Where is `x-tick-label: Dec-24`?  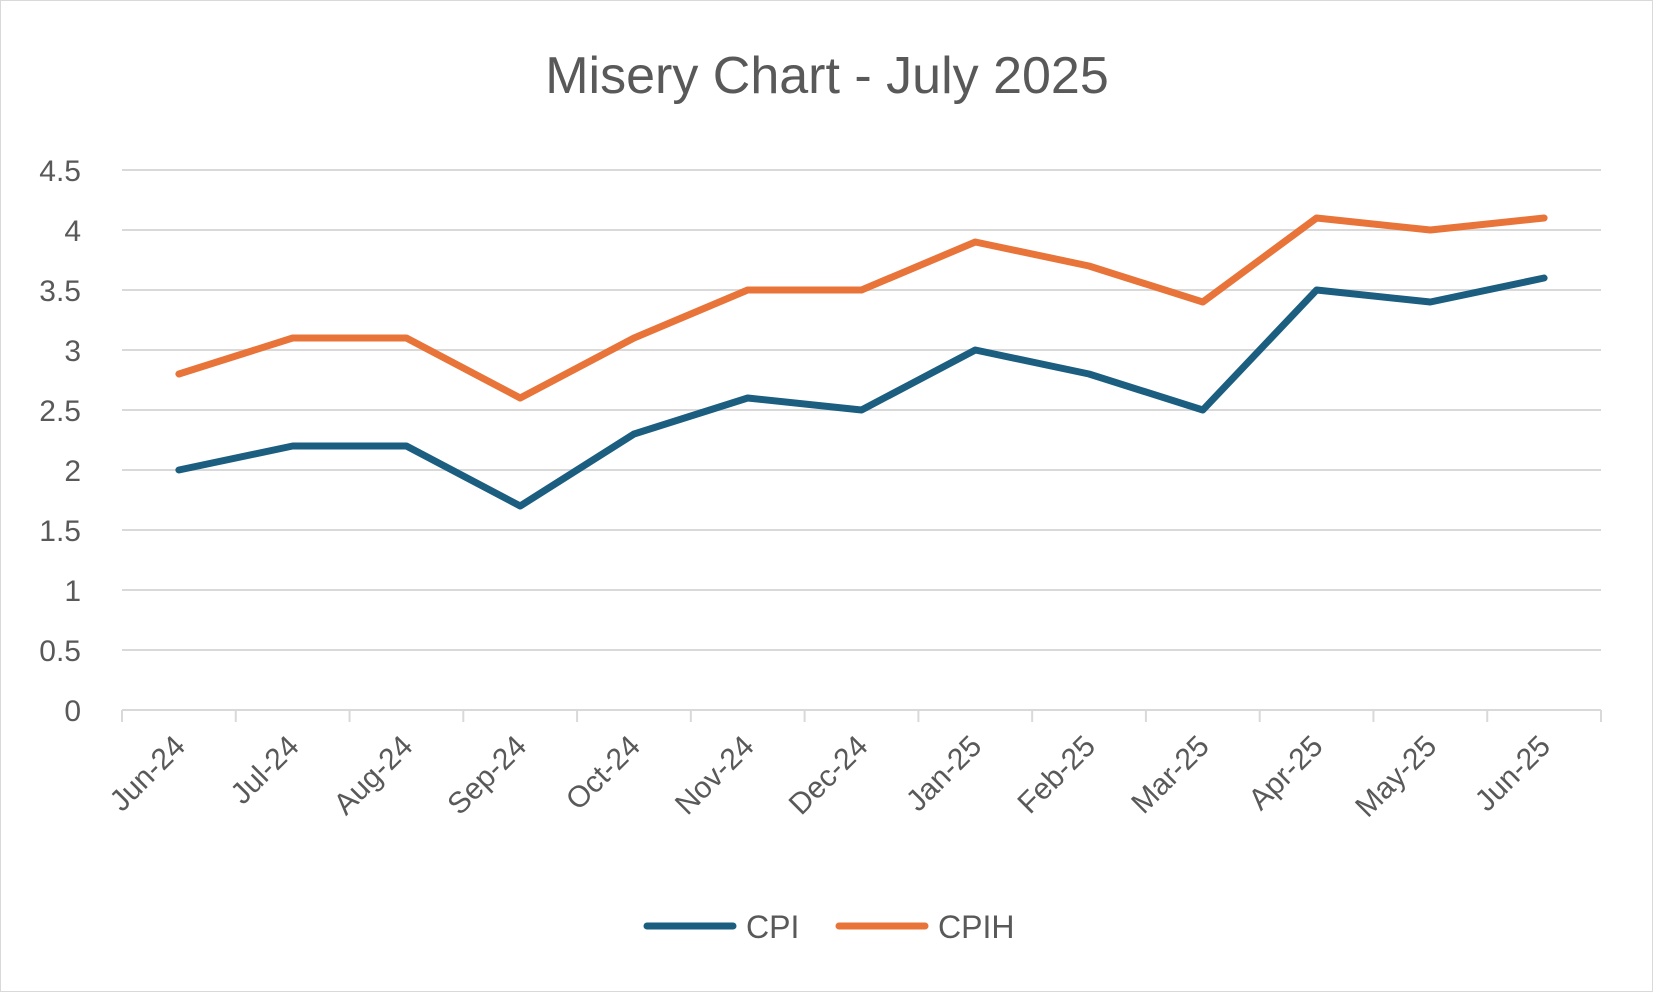 x-tick-label: Dec-24 is located at coordinates (829, 776).